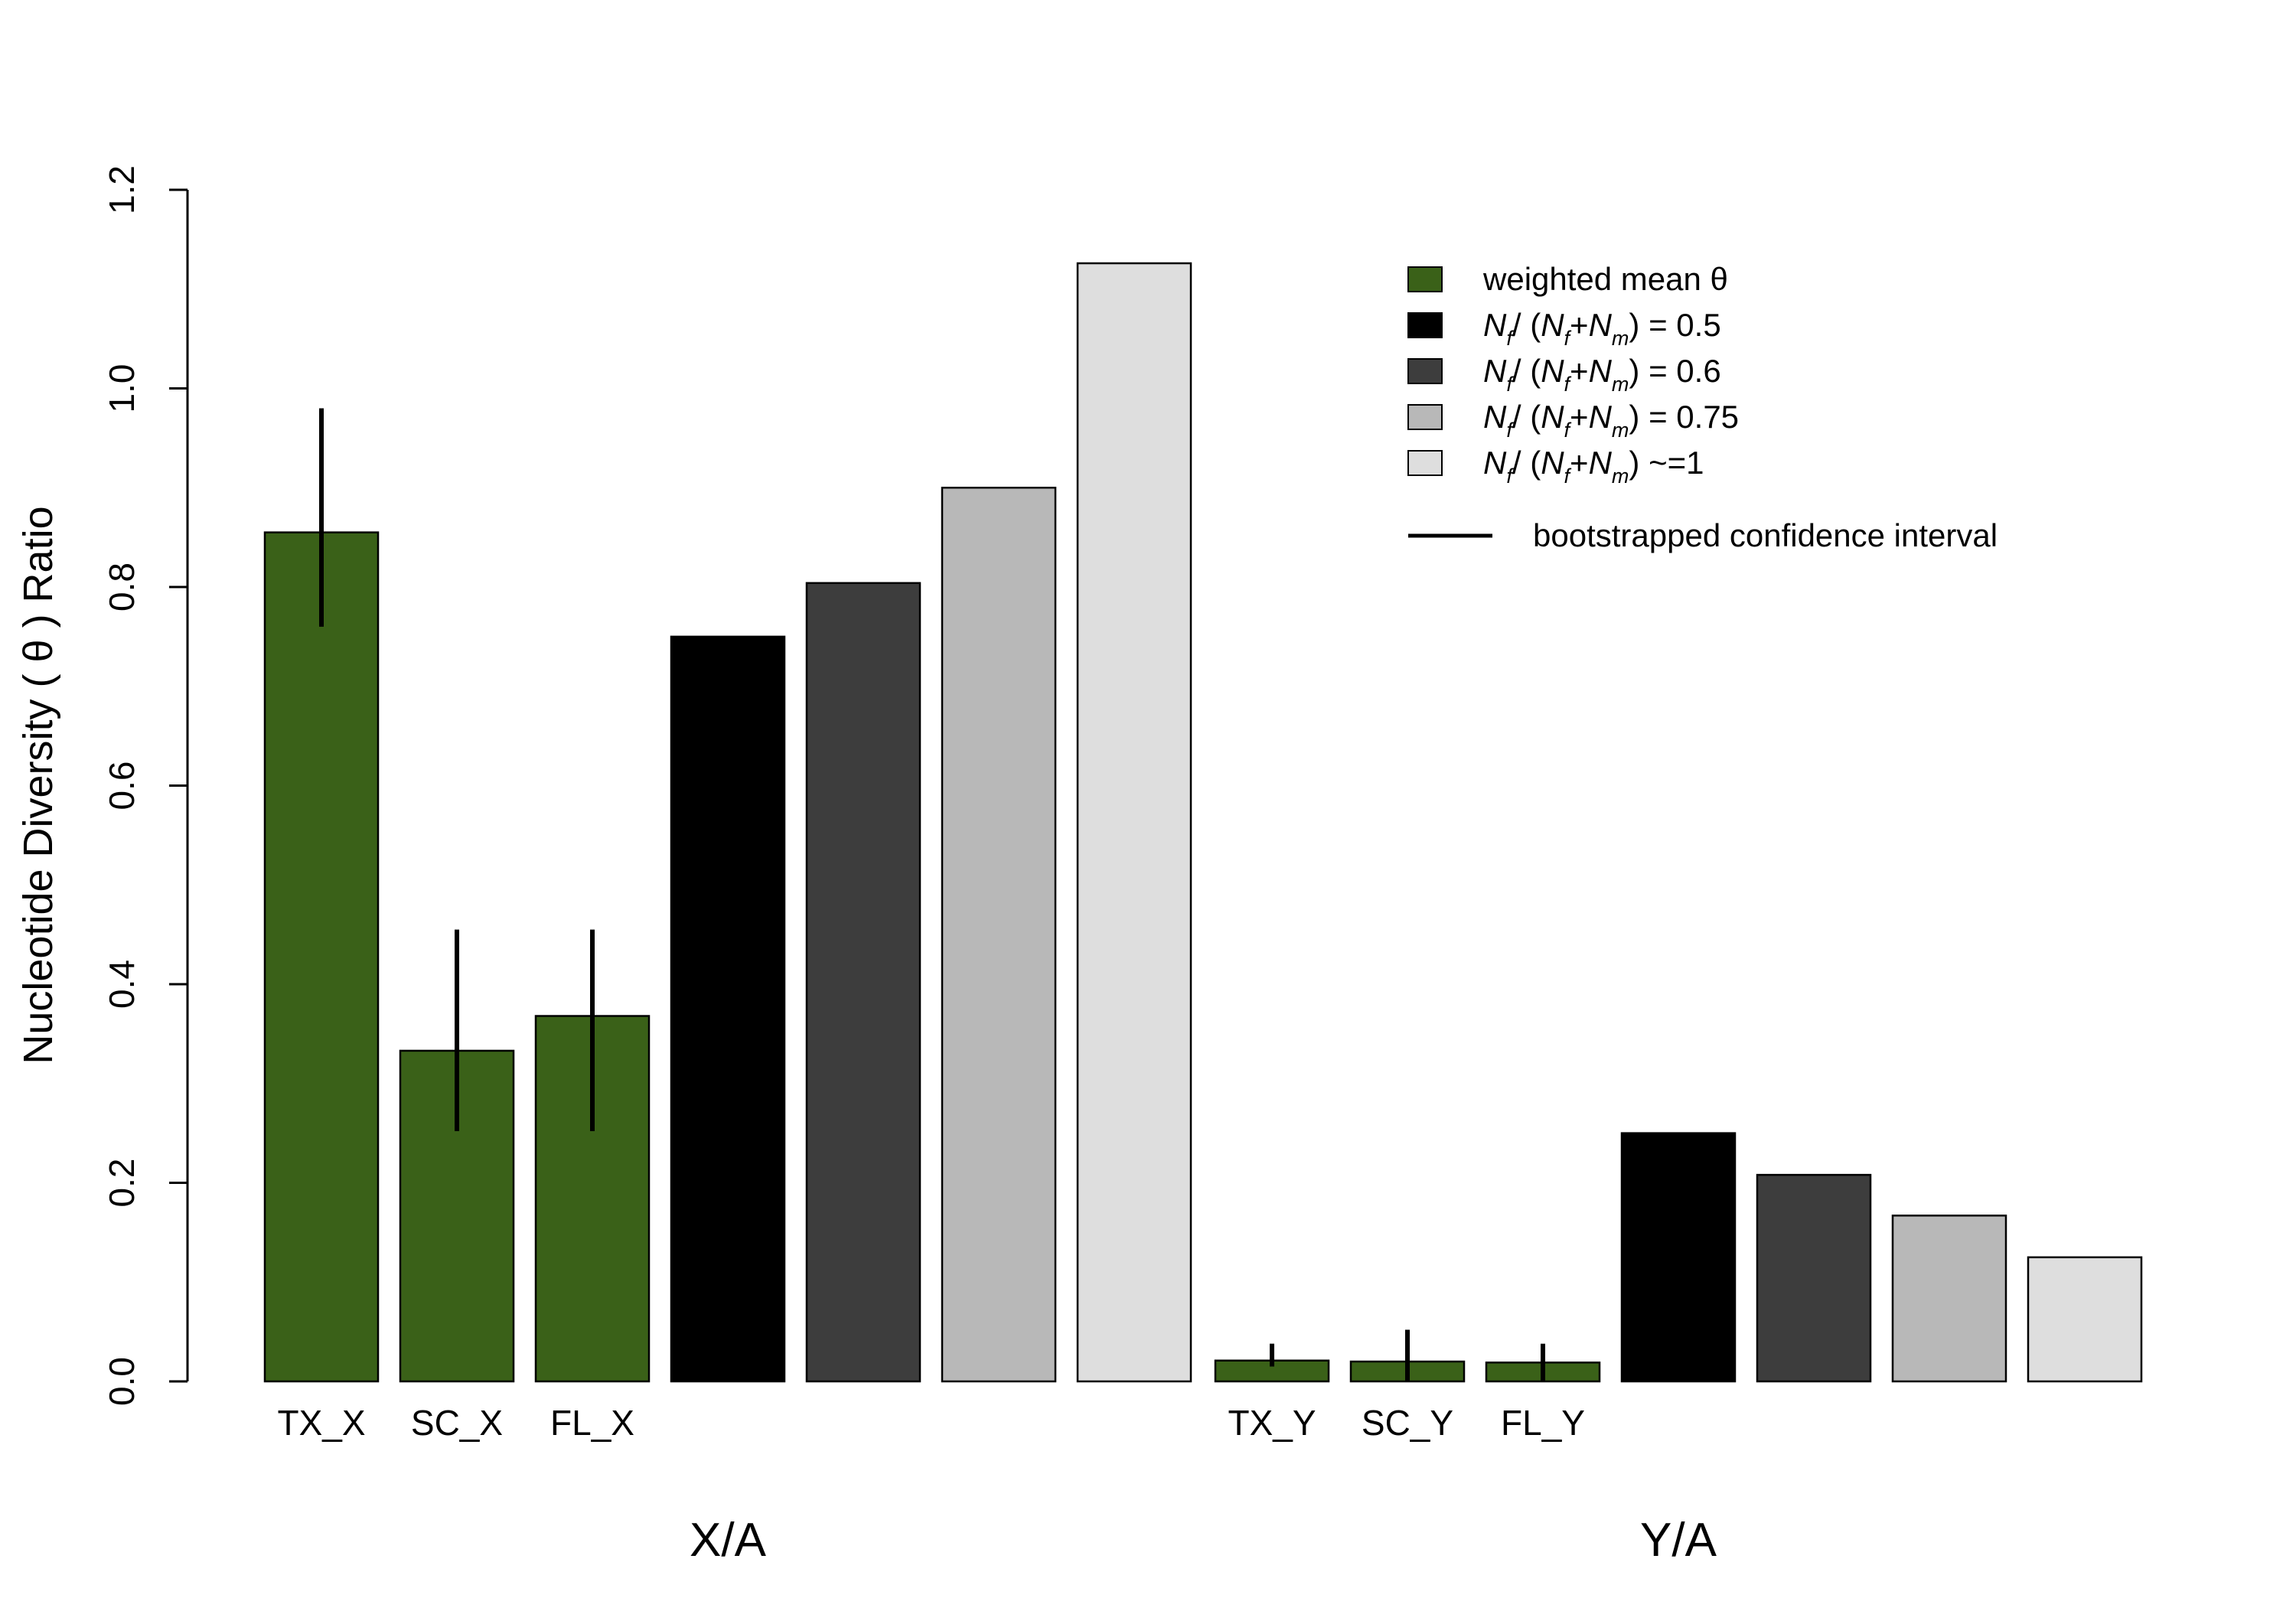 The height and width of the screenshot is (1611, 2296). I want to click on category-label: SC_Y, so click(1407, 1423).